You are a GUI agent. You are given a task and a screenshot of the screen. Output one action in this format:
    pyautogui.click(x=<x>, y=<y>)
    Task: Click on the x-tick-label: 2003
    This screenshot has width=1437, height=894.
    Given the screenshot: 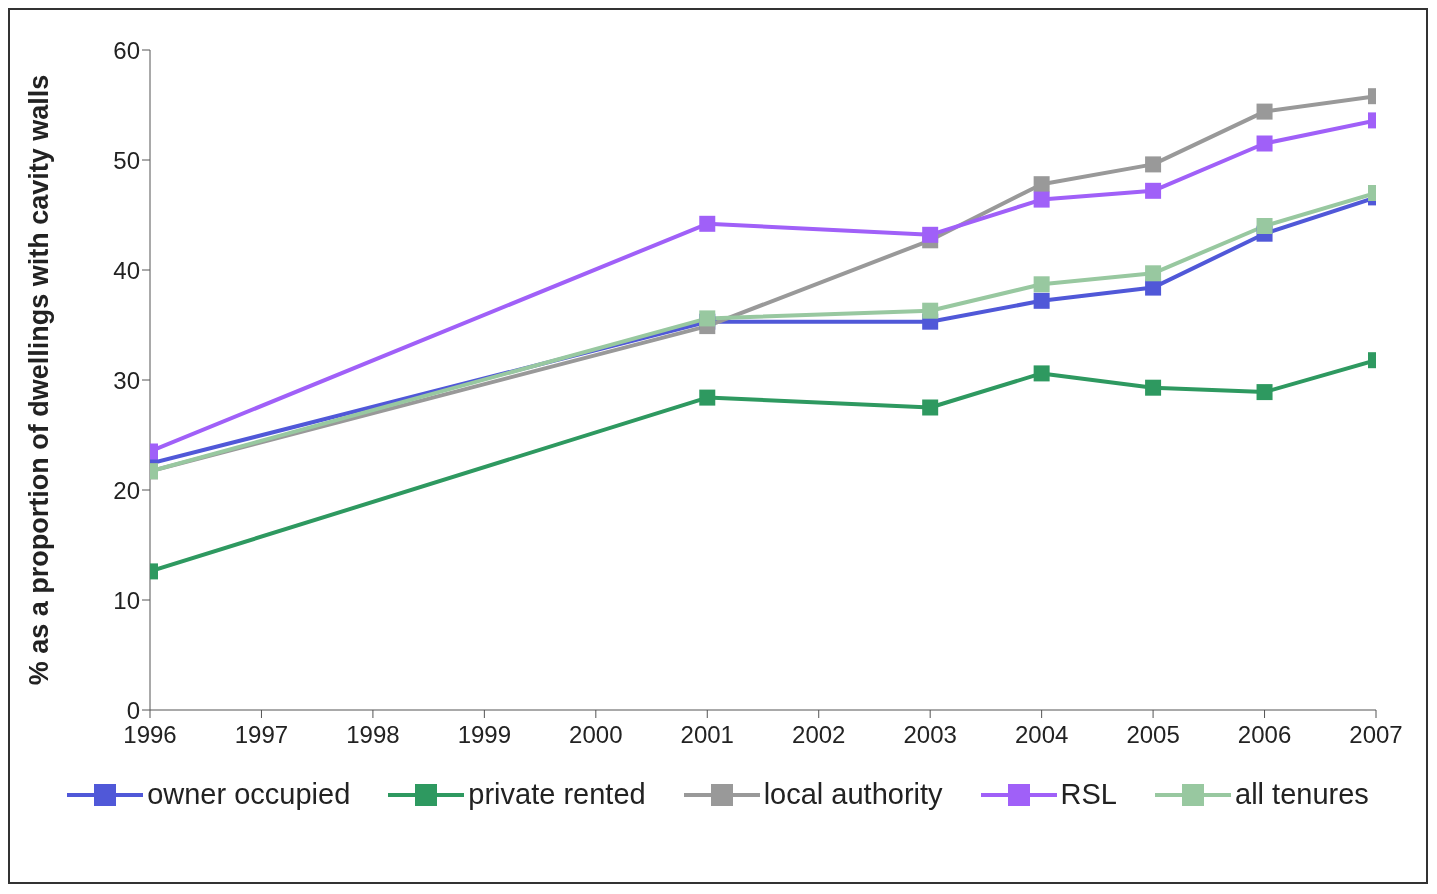 What is the action you would take?
    pyautogui.click(x=930, y=735)
    